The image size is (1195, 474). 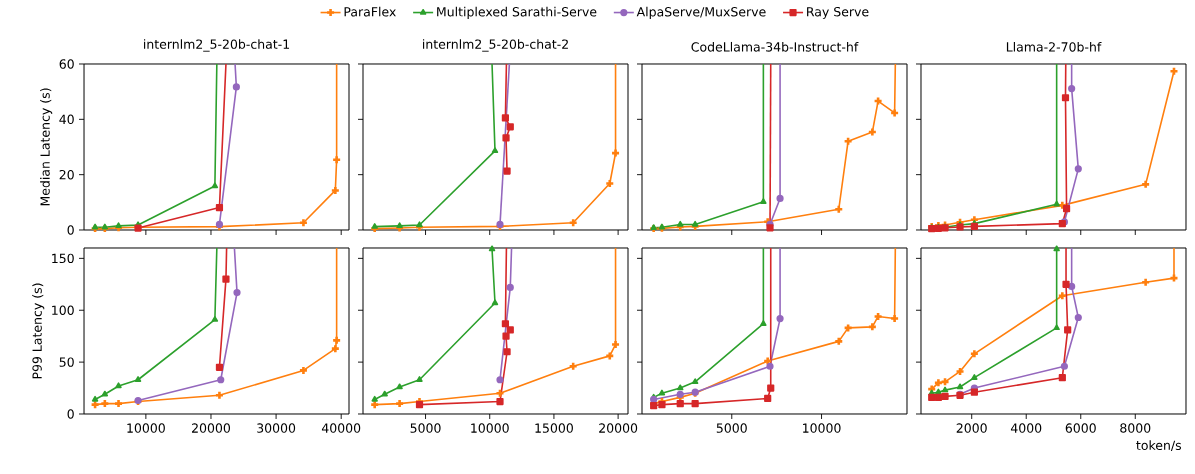 What do you see at coordinates (554, 428) in the screenshot?
I see `x-tick-label: 15000` at bounding box center [554, 428].